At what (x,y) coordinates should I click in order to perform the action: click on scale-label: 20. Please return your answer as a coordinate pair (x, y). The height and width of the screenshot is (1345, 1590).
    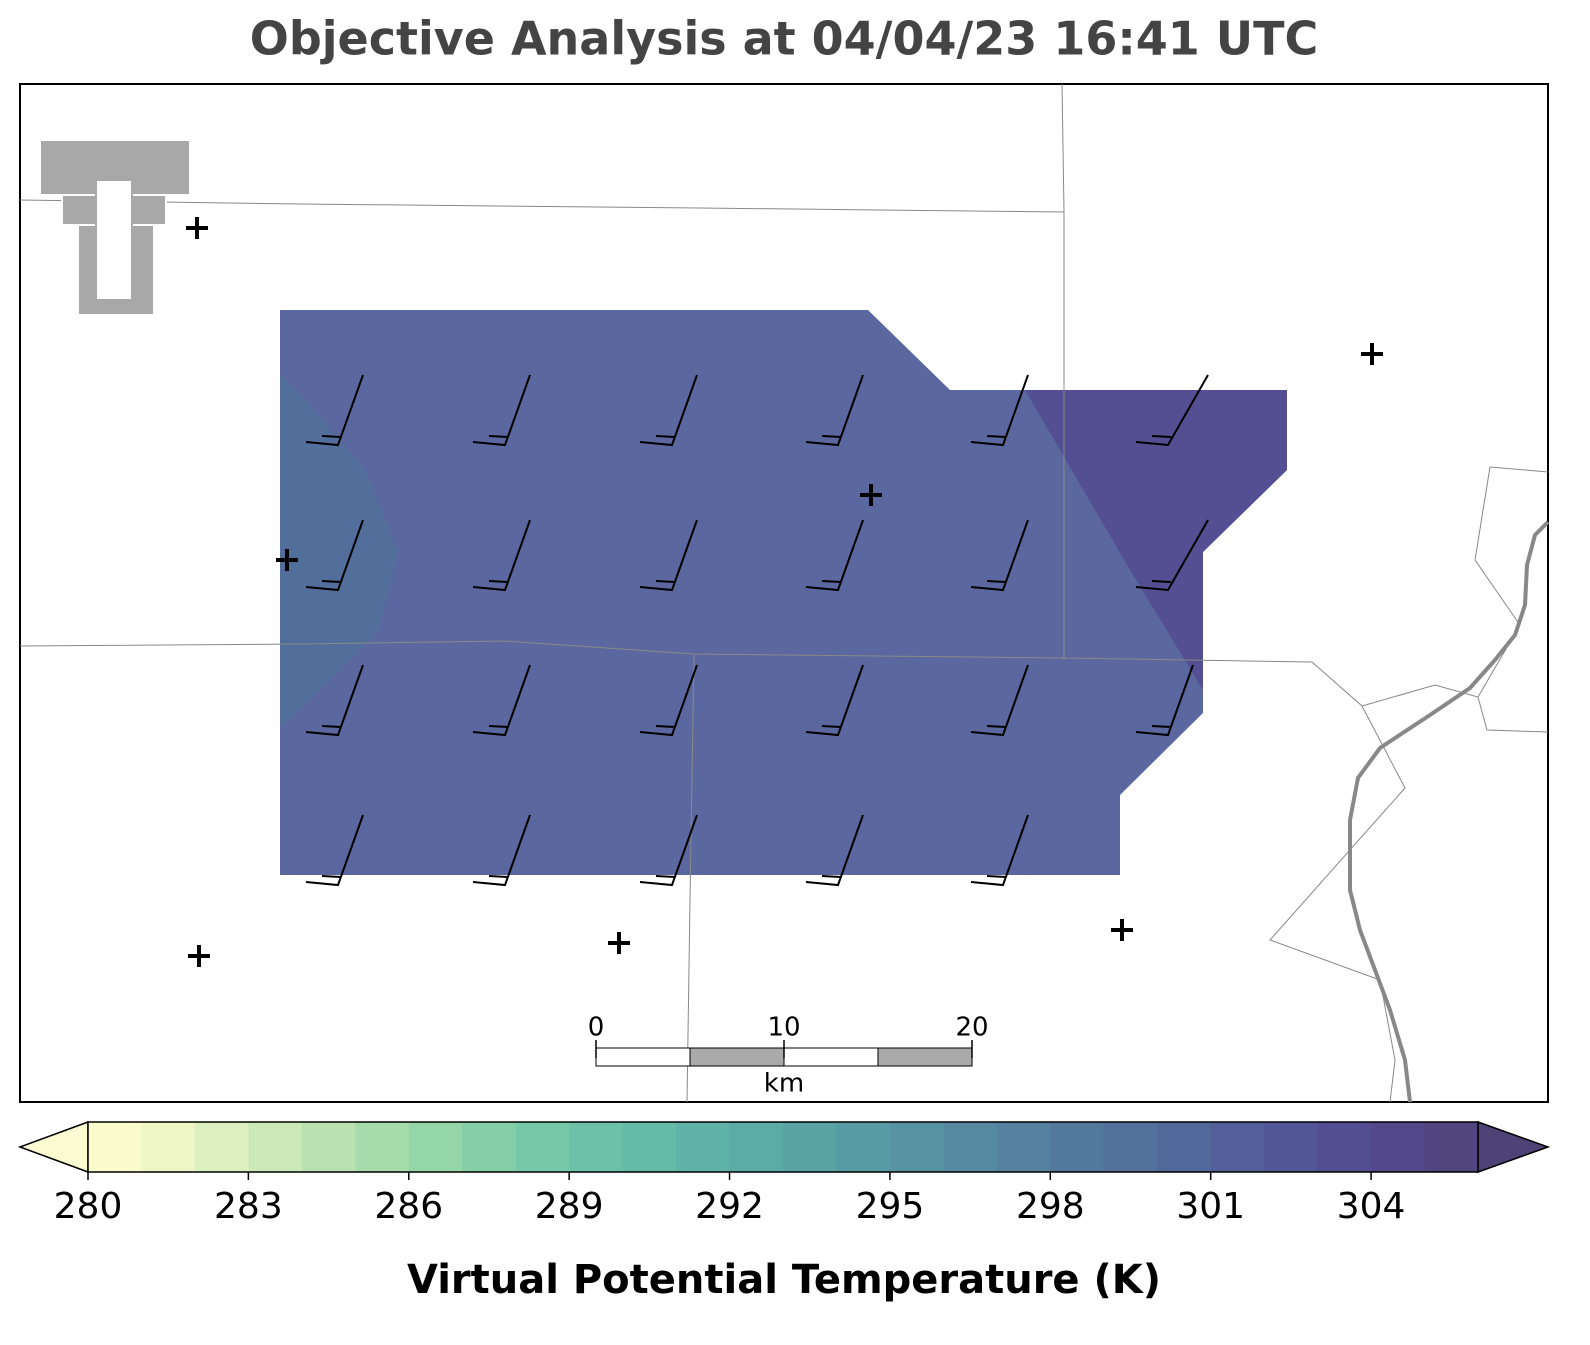
    Looking at the image, I should click on (971, 1028).